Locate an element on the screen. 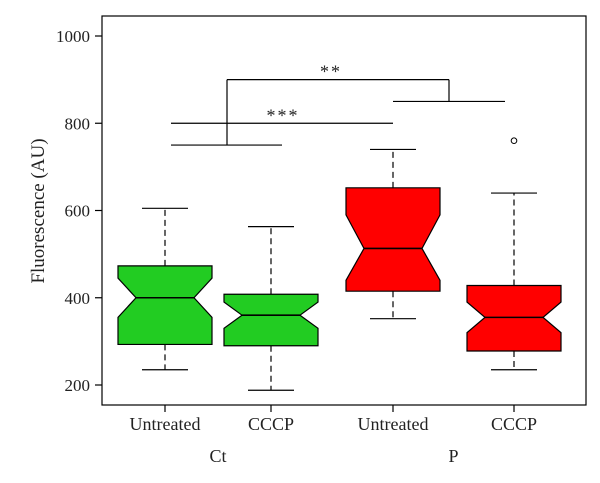 Image resolution: width=600 pixels, height=483 pixels. y-tick-label: 200 is located at coordinates (78, 385).